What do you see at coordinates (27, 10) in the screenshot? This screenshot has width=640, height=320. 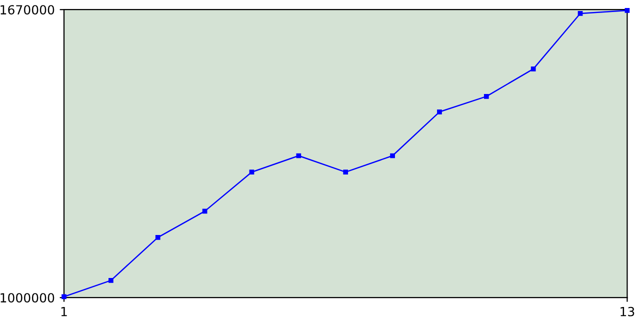 I see `y-tick-label: 1670000` at bounding box center [27, 10].